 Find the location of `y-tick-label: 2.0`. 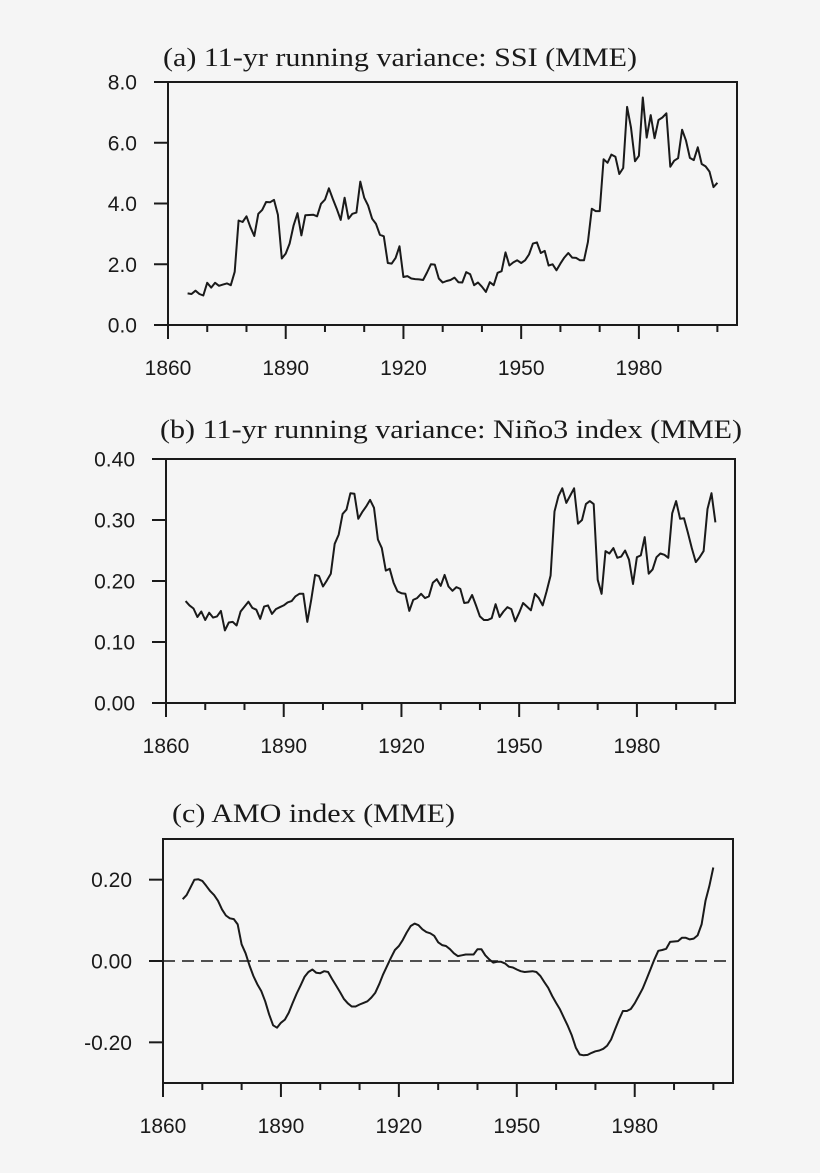

y-tick-label: 2.0 is located at coordinates (122, 265).